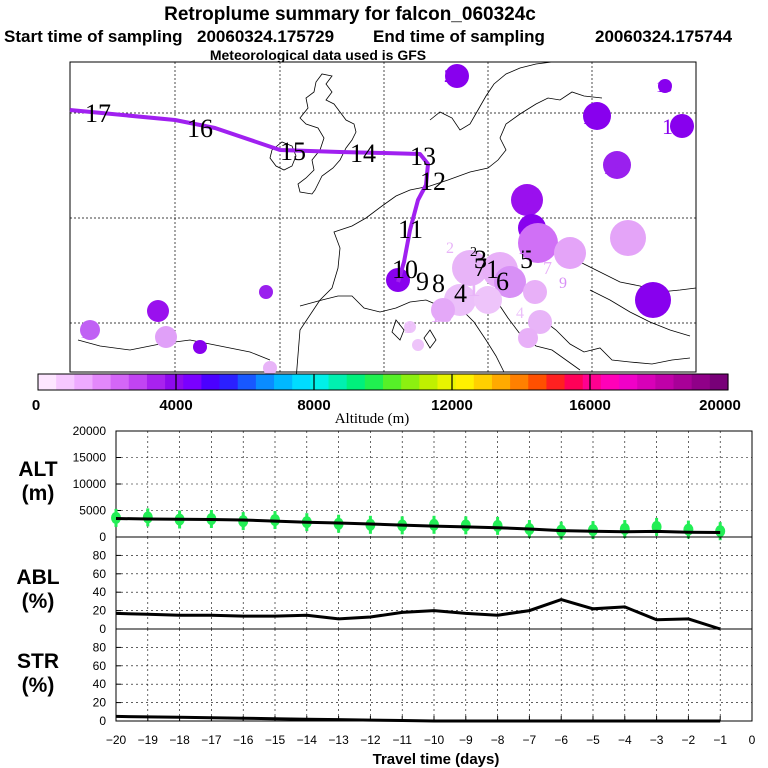  What do you see at coordinates (459, 36) in the screenshot?
I see `end-time-label: End time of sampling` at bounding box center [459, 36].